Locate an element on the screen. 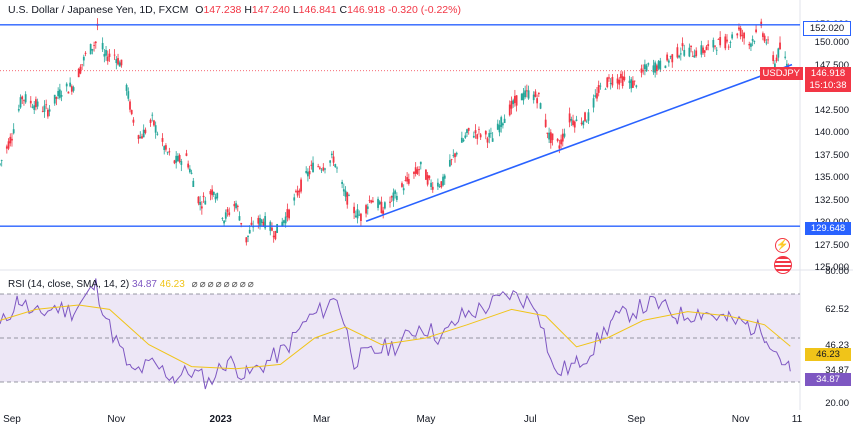  us-flag-icon is located at coordinates (783, 265).